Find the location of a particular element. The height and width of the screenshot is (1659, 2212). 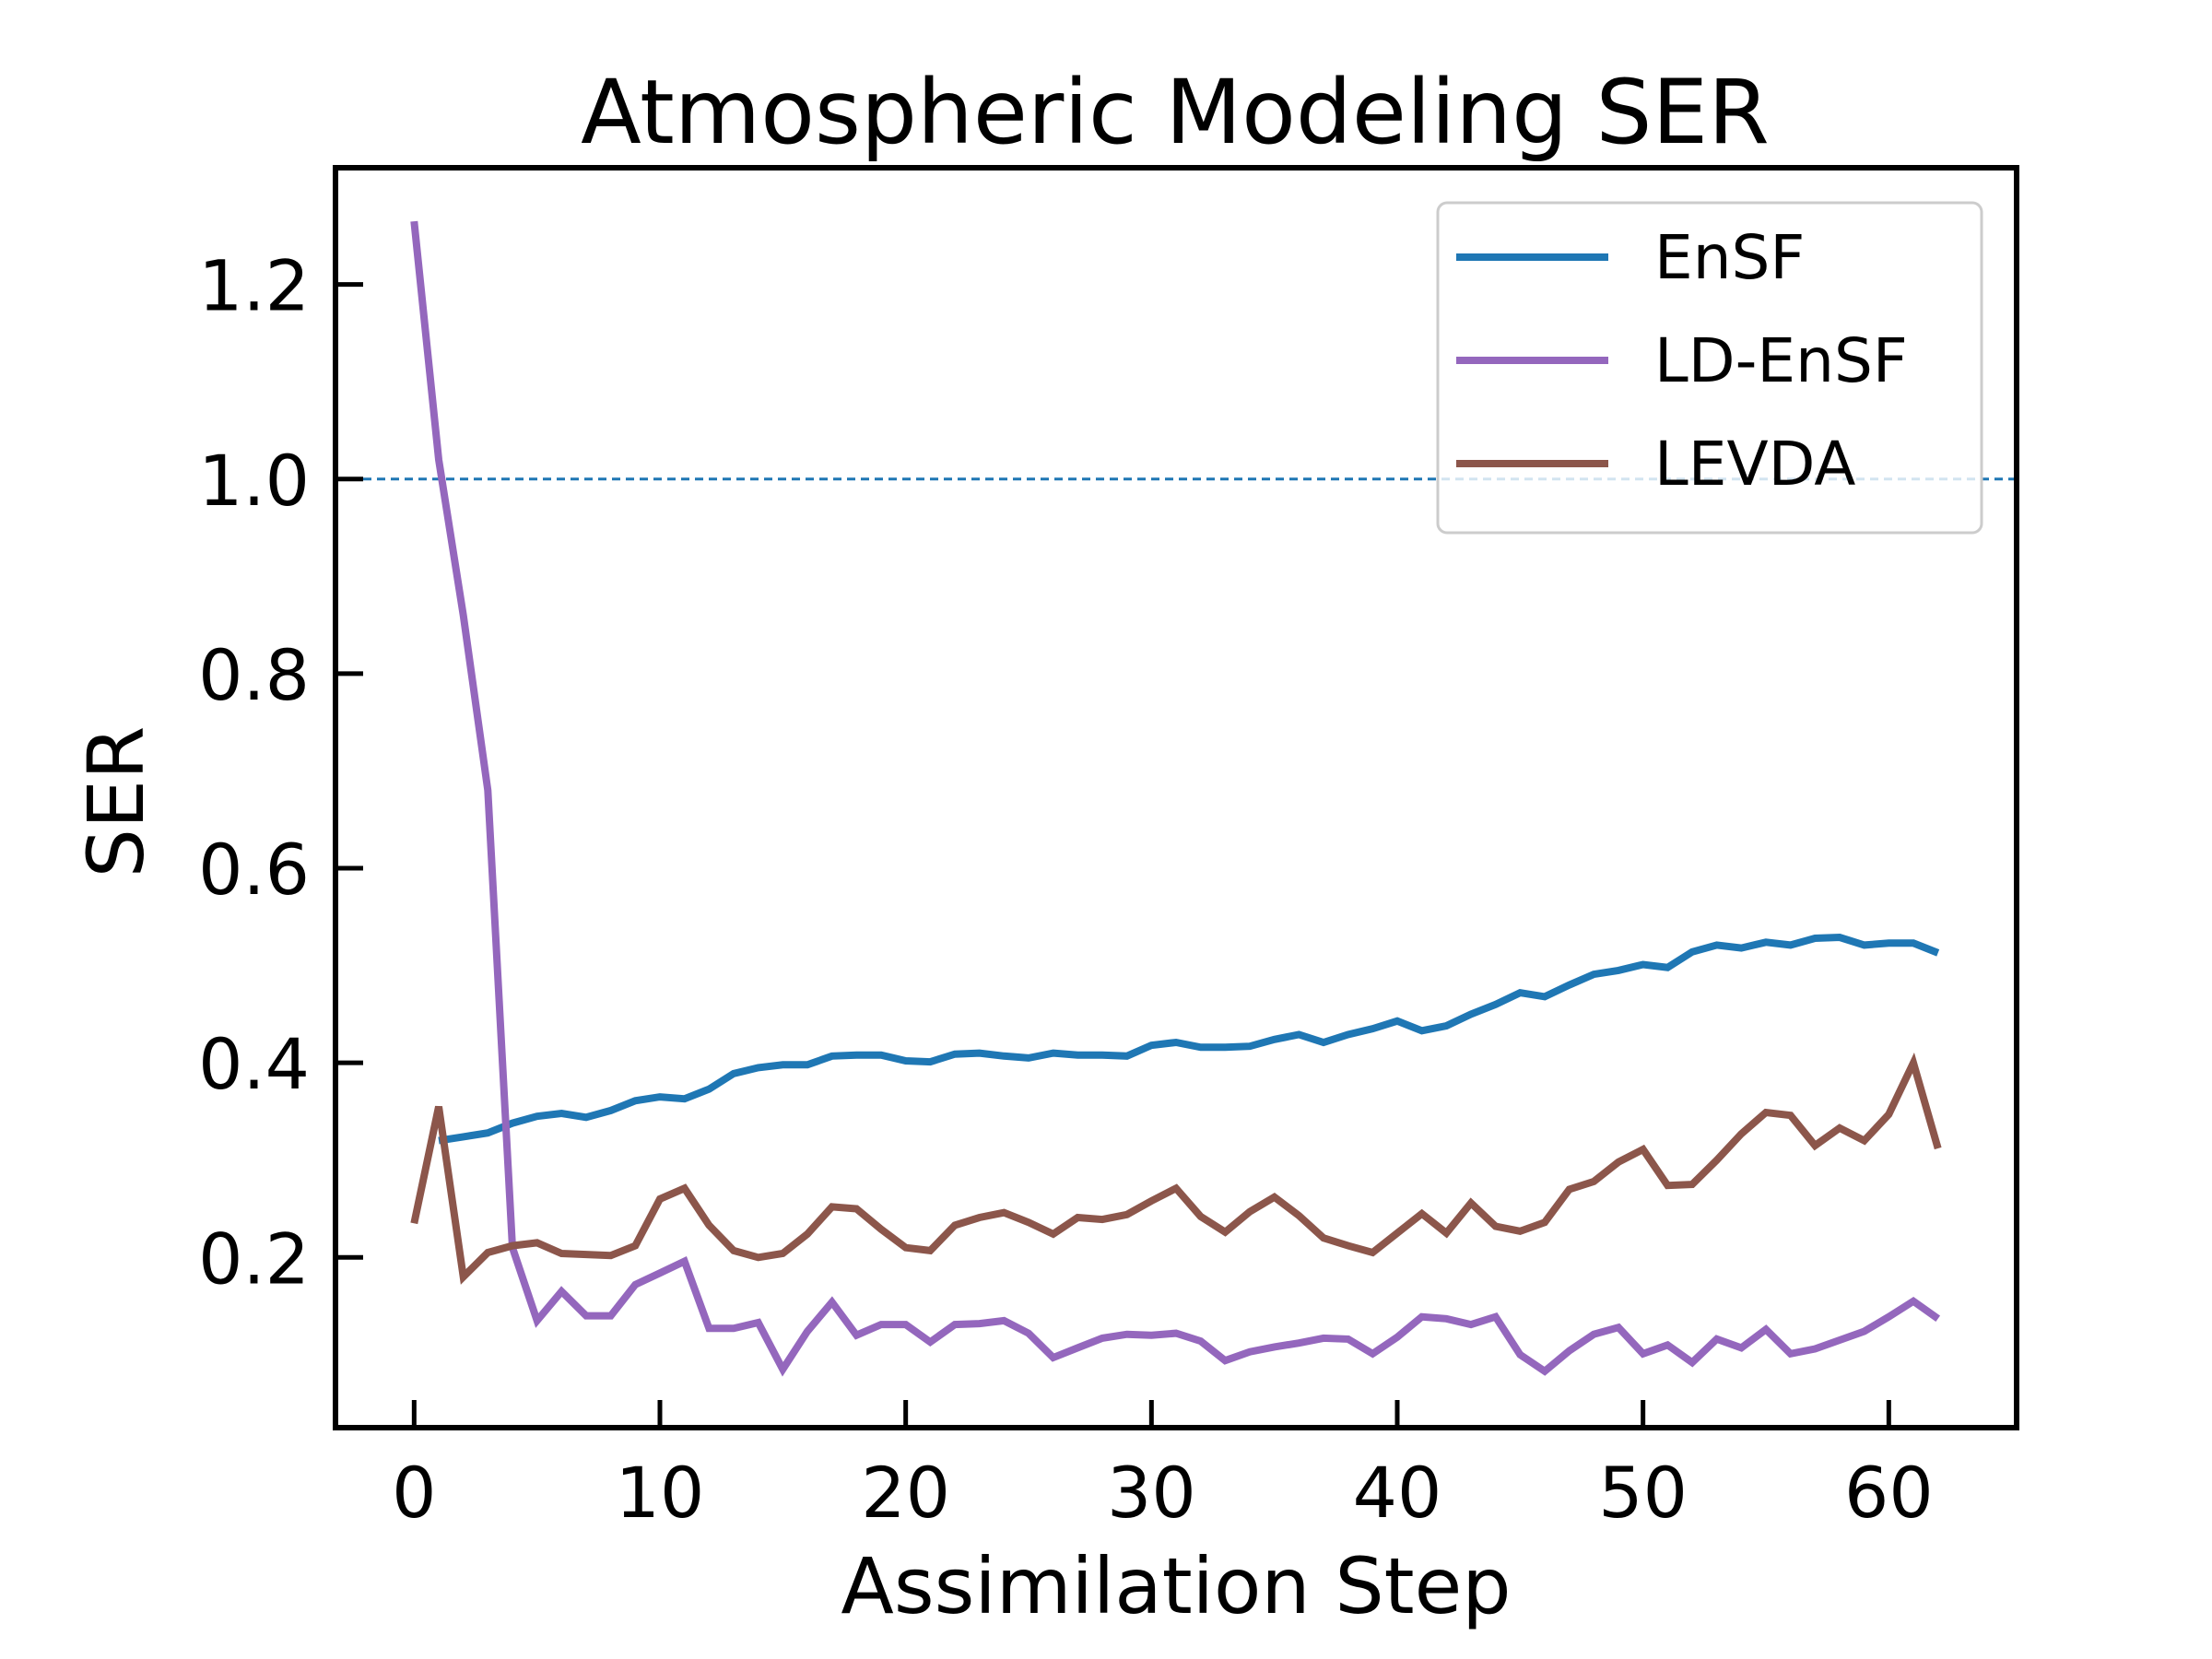

x-tick-label: 10 is located at coordinates (660, 1493).